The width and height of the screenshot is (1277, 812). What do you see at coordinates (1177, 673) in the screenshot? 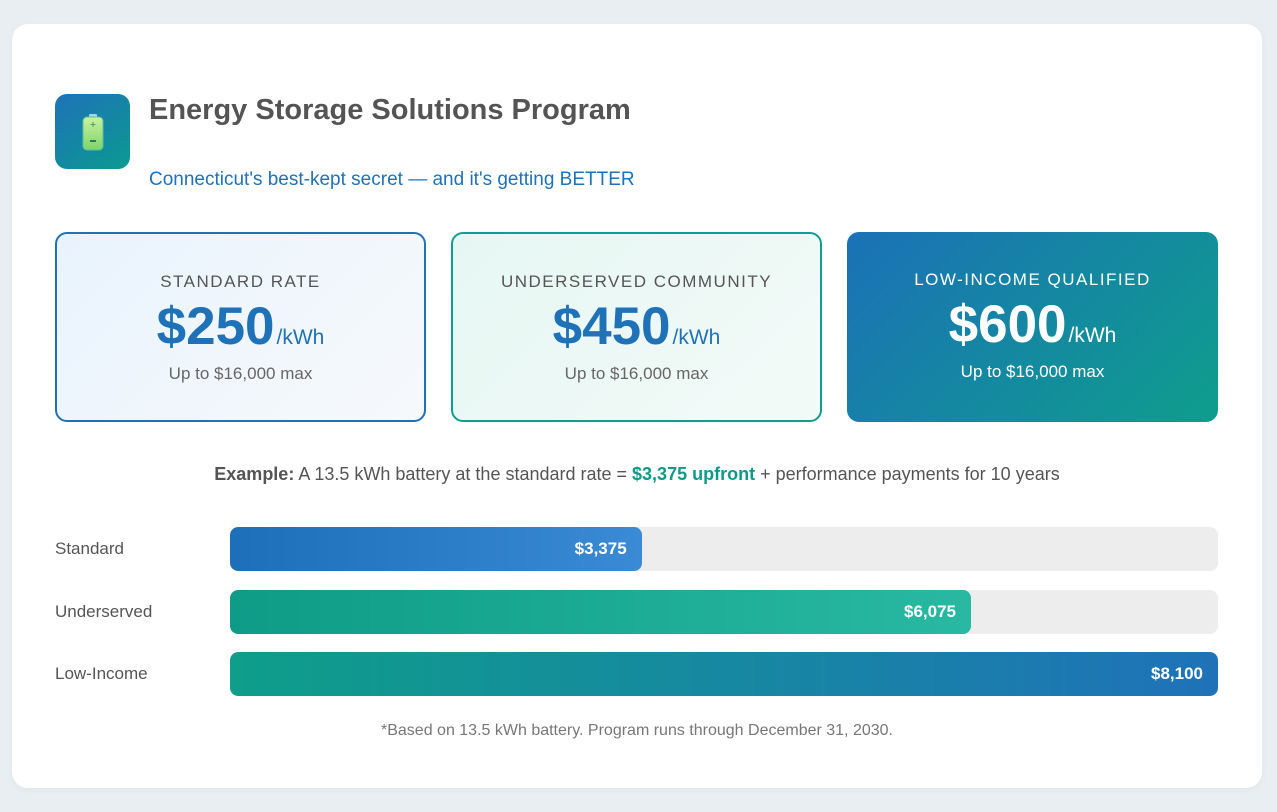
I see `bar-value: $8,100` at bounding box center [1177, 673].